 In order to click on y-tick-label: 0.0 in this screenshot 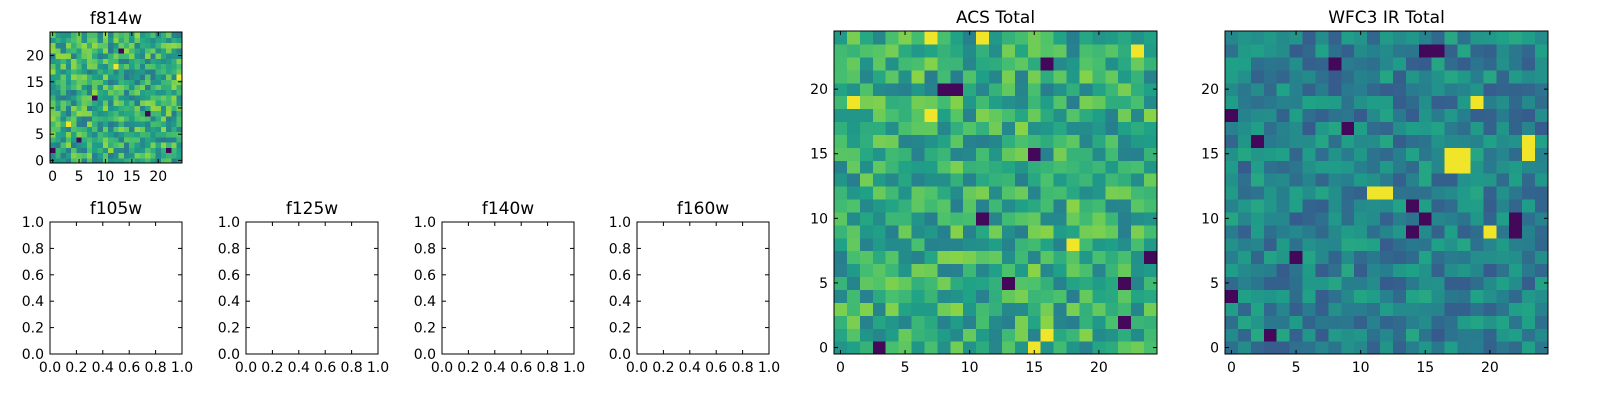, I will do `click(425, 355)`.